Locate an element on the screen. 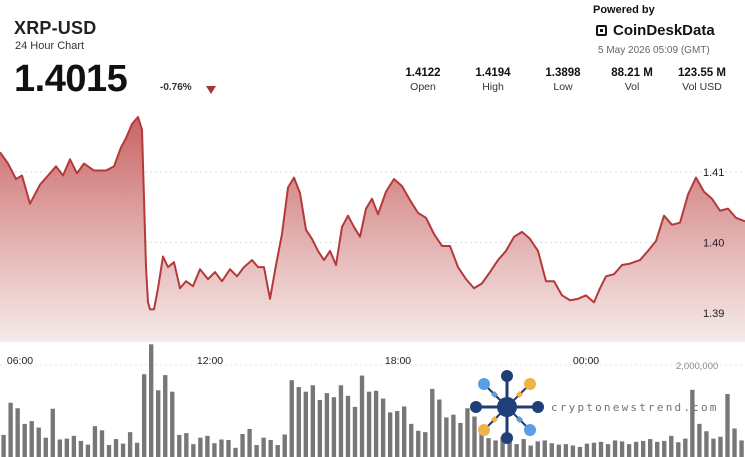 The height and width of the screenshot is (457, 745). x-tick-label: 18:00 is located at coordinates (398, 361).